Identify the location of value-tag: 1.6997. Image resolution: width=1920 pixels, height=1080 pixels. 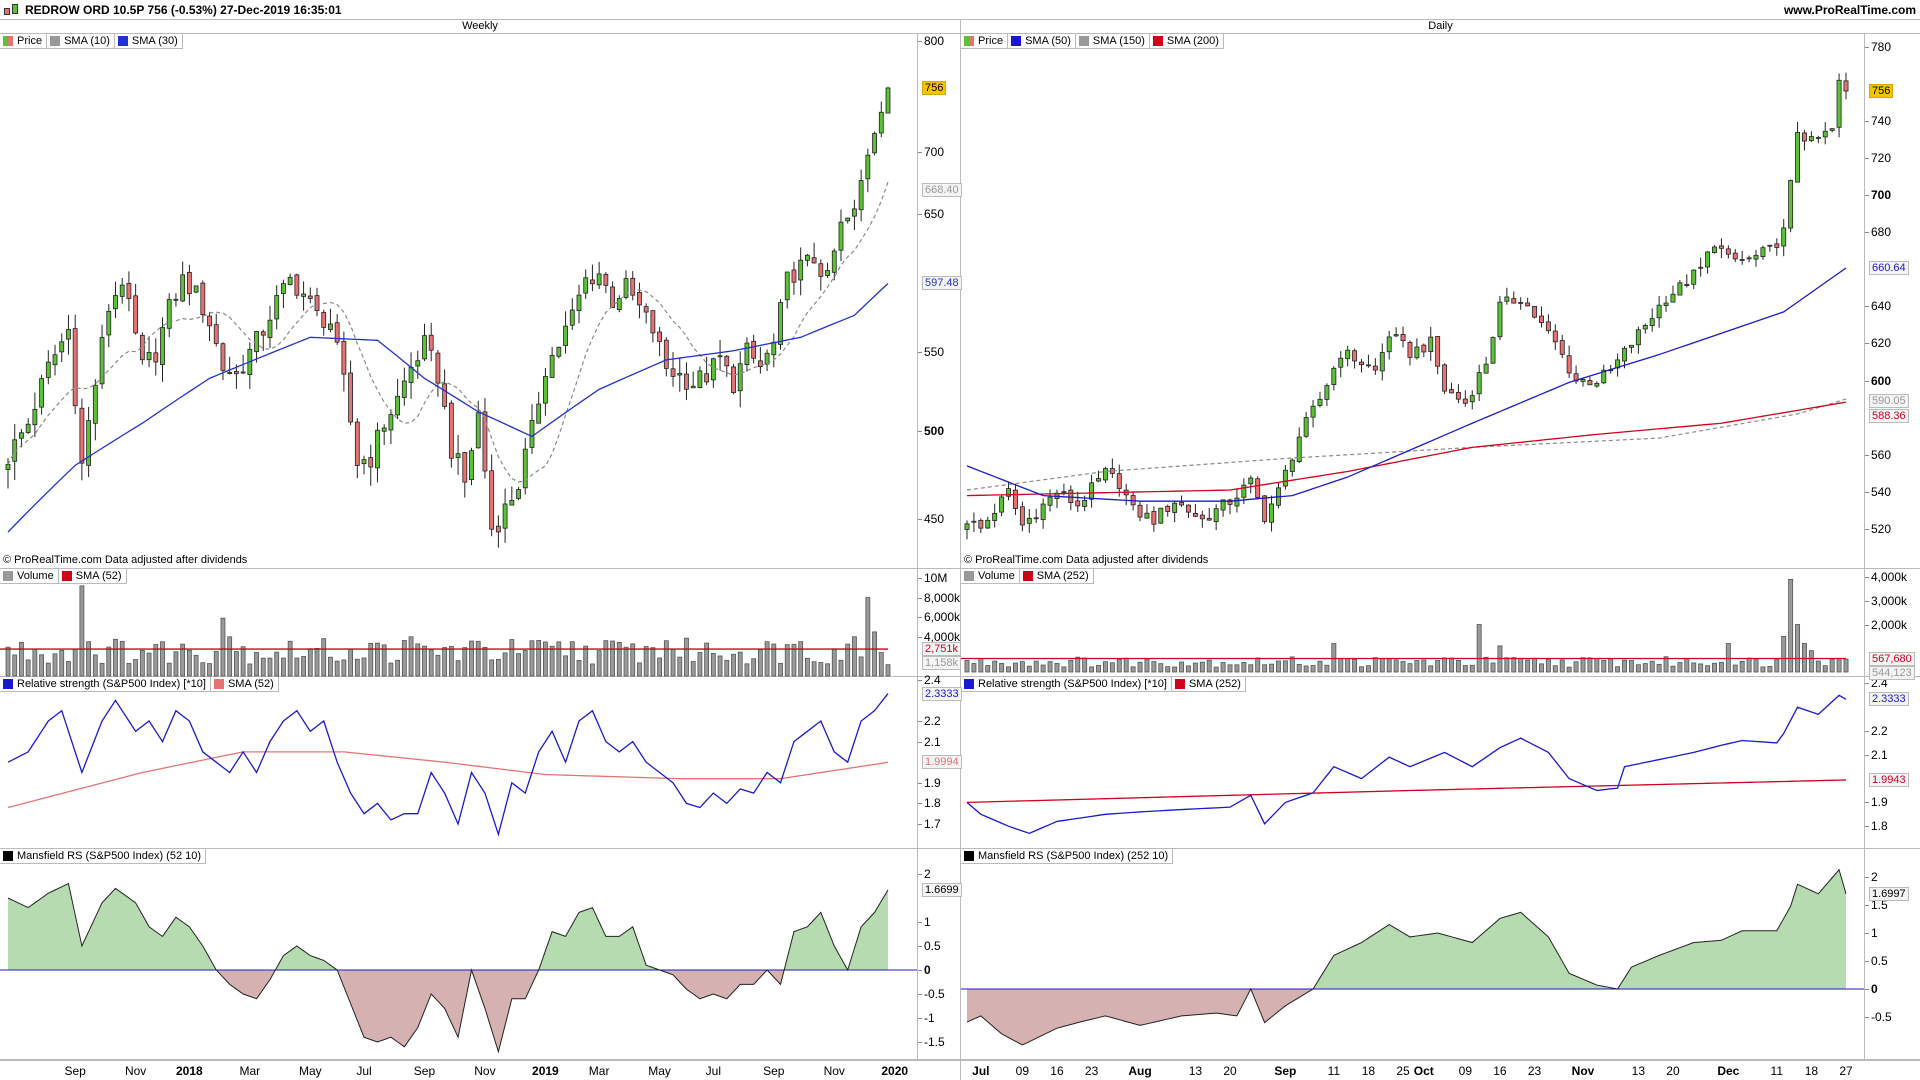
(1889, 893).